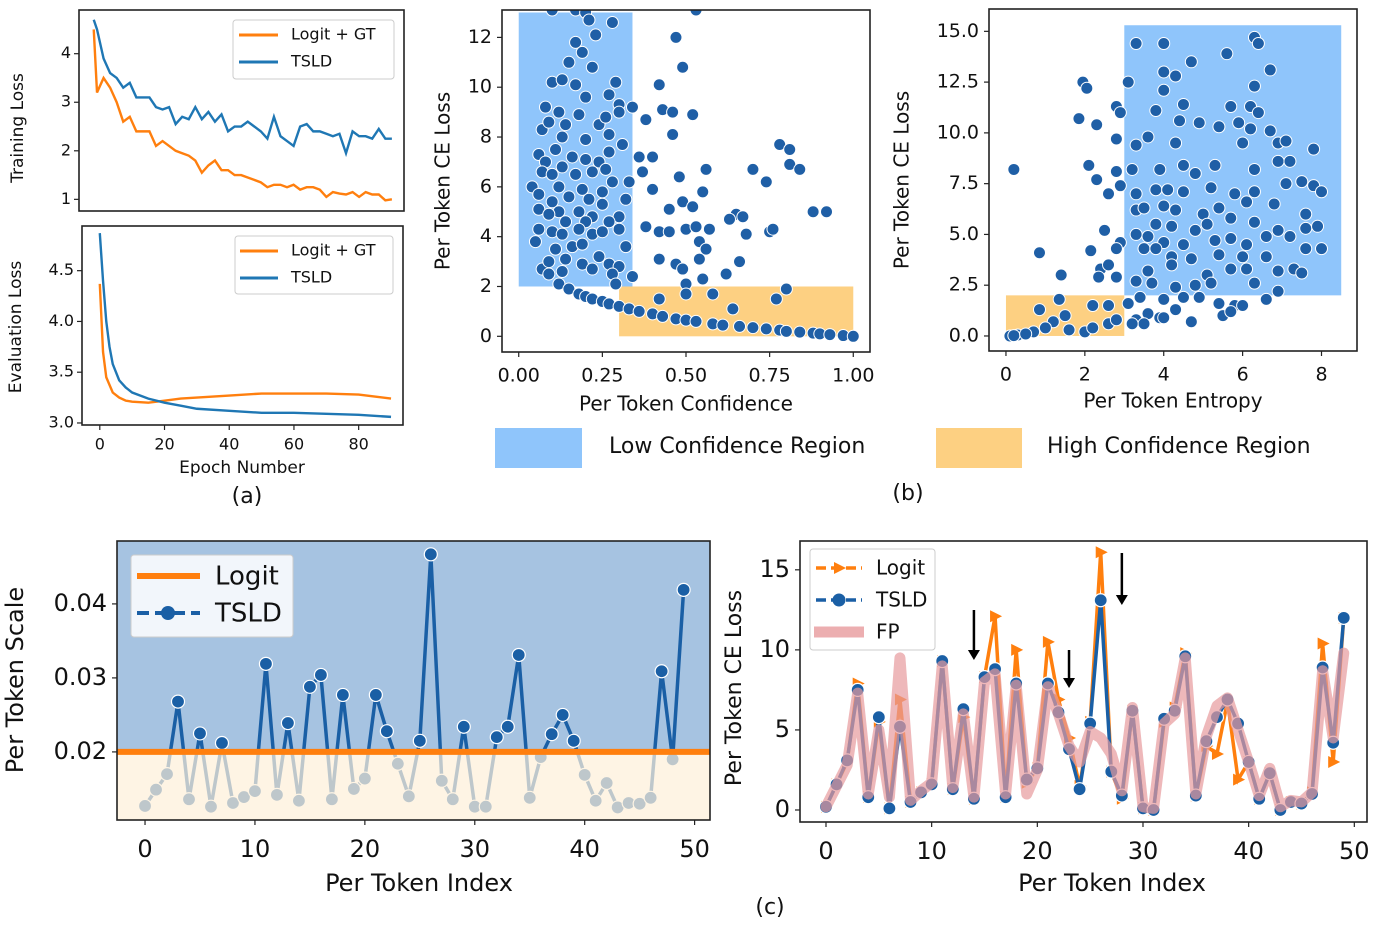 The height and width of the screenshot is (925, 1376). What do you see at coordinates (333, 34) in the screenshot?
I see `legend-label: Logit + GT` at bounding box center [333, 34].